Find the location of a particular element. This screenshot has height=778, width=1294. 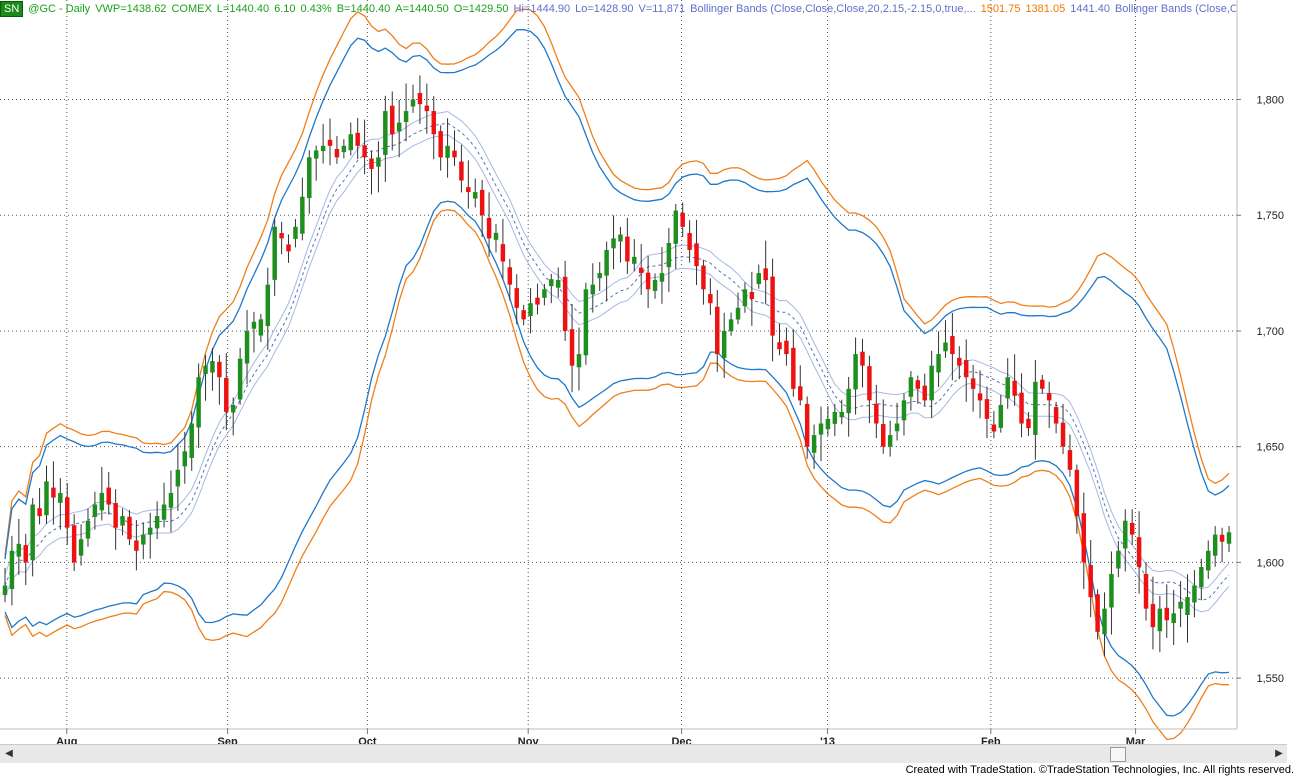

change-pct-value: 0.43% is located at coordinates (316, 9).